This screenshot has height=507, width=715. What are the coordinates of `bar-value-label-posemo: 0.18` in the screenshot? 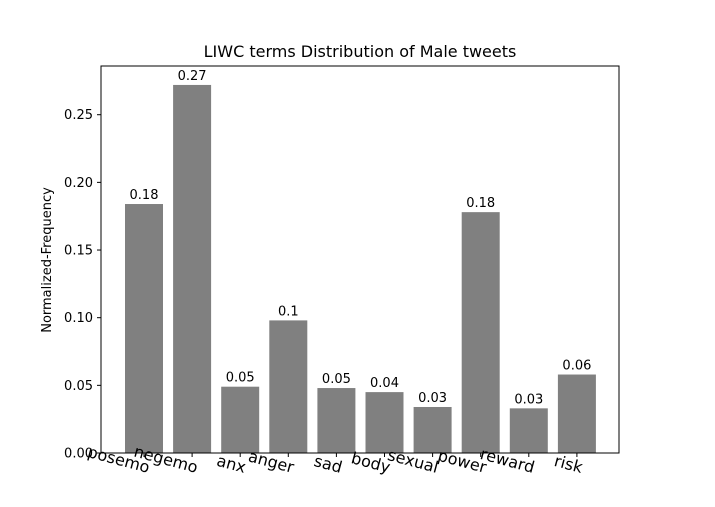 It's located at (144, 195).